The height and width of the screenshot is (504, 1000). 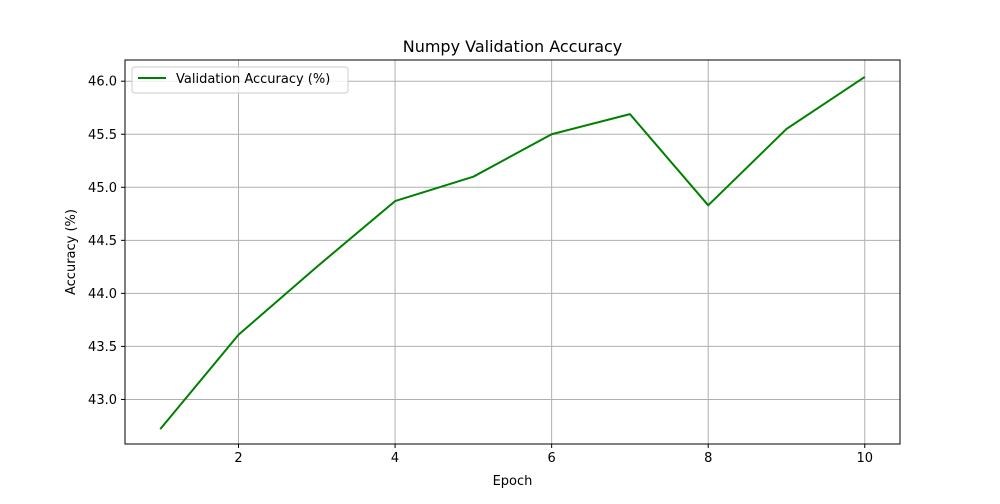 What do you see at coordinates (513, 481) in the screenshot?
I see `x-axis-label: Epoch` at bounding box center [513, 481].